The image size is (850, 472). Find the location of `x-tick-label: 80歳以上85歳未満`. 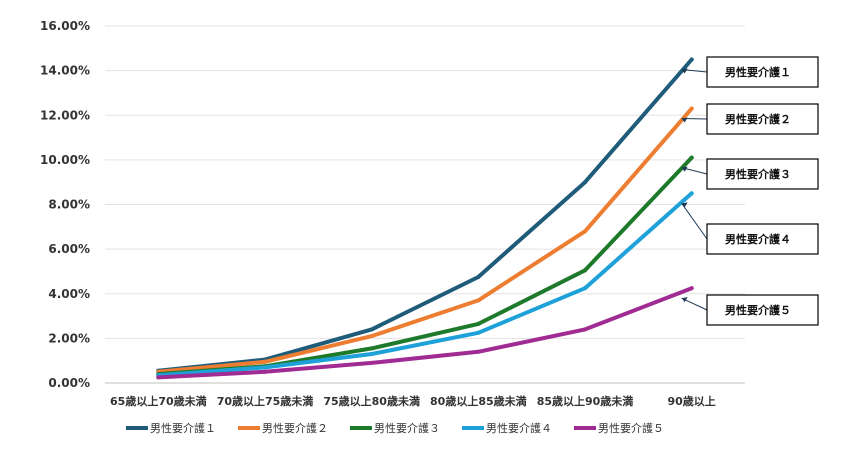

x-tick-label: 80歳以上85歳未満 is located at coordinates (478, 401).